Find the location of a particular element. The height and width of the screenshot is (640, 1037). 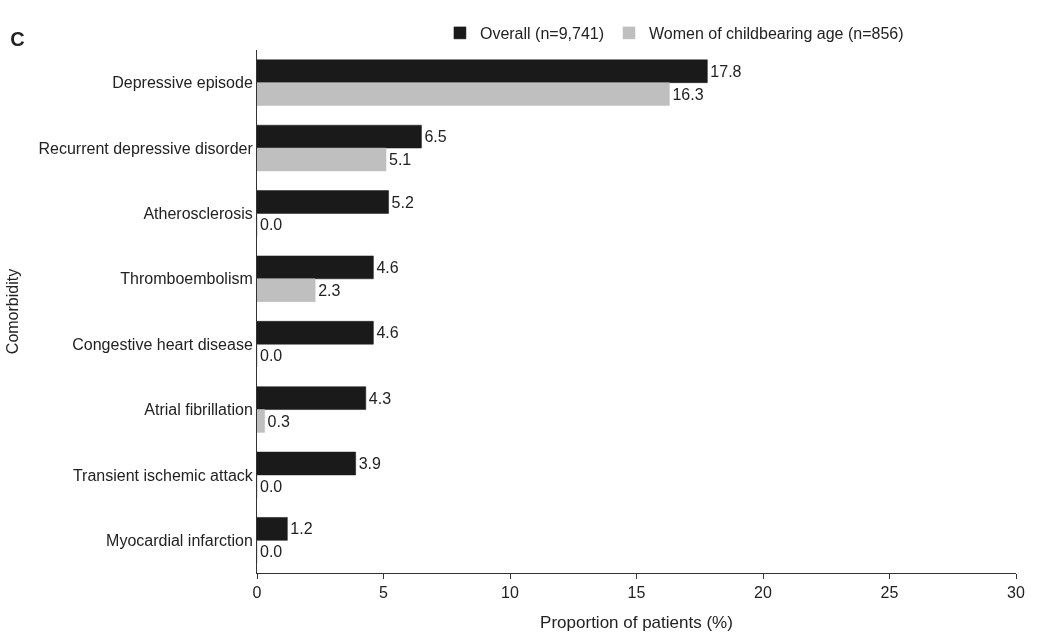

legend-label: Women of childbearing age (n=856) is located at coordinates (776, 34).